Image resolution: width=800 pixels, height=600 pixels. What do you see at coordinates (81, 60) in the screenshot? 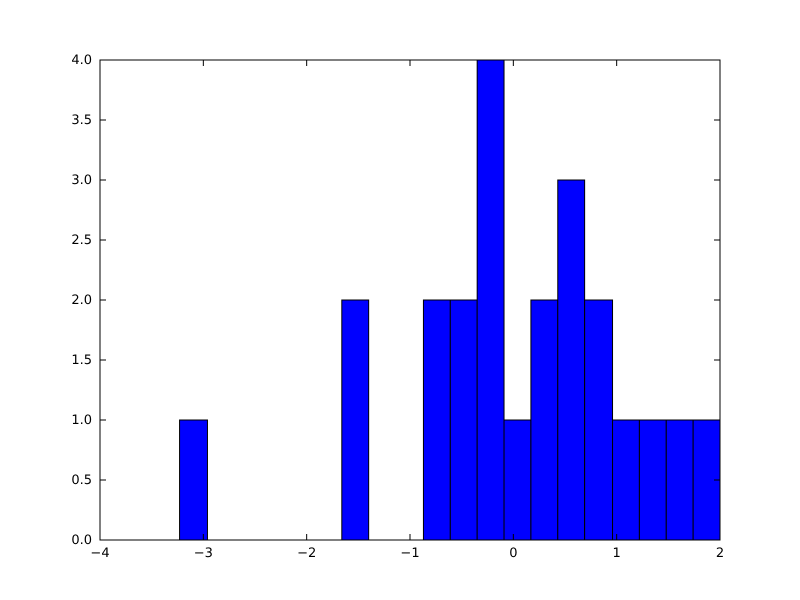
I see `y-tick-label: 4.0` at bounding box center [81, 60].